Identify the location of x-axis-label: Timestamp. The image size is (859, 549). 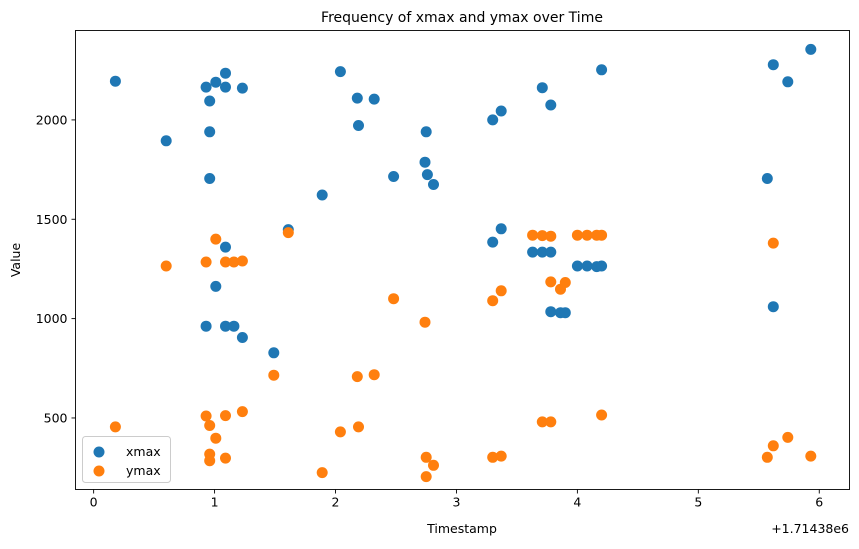
(461, 528).